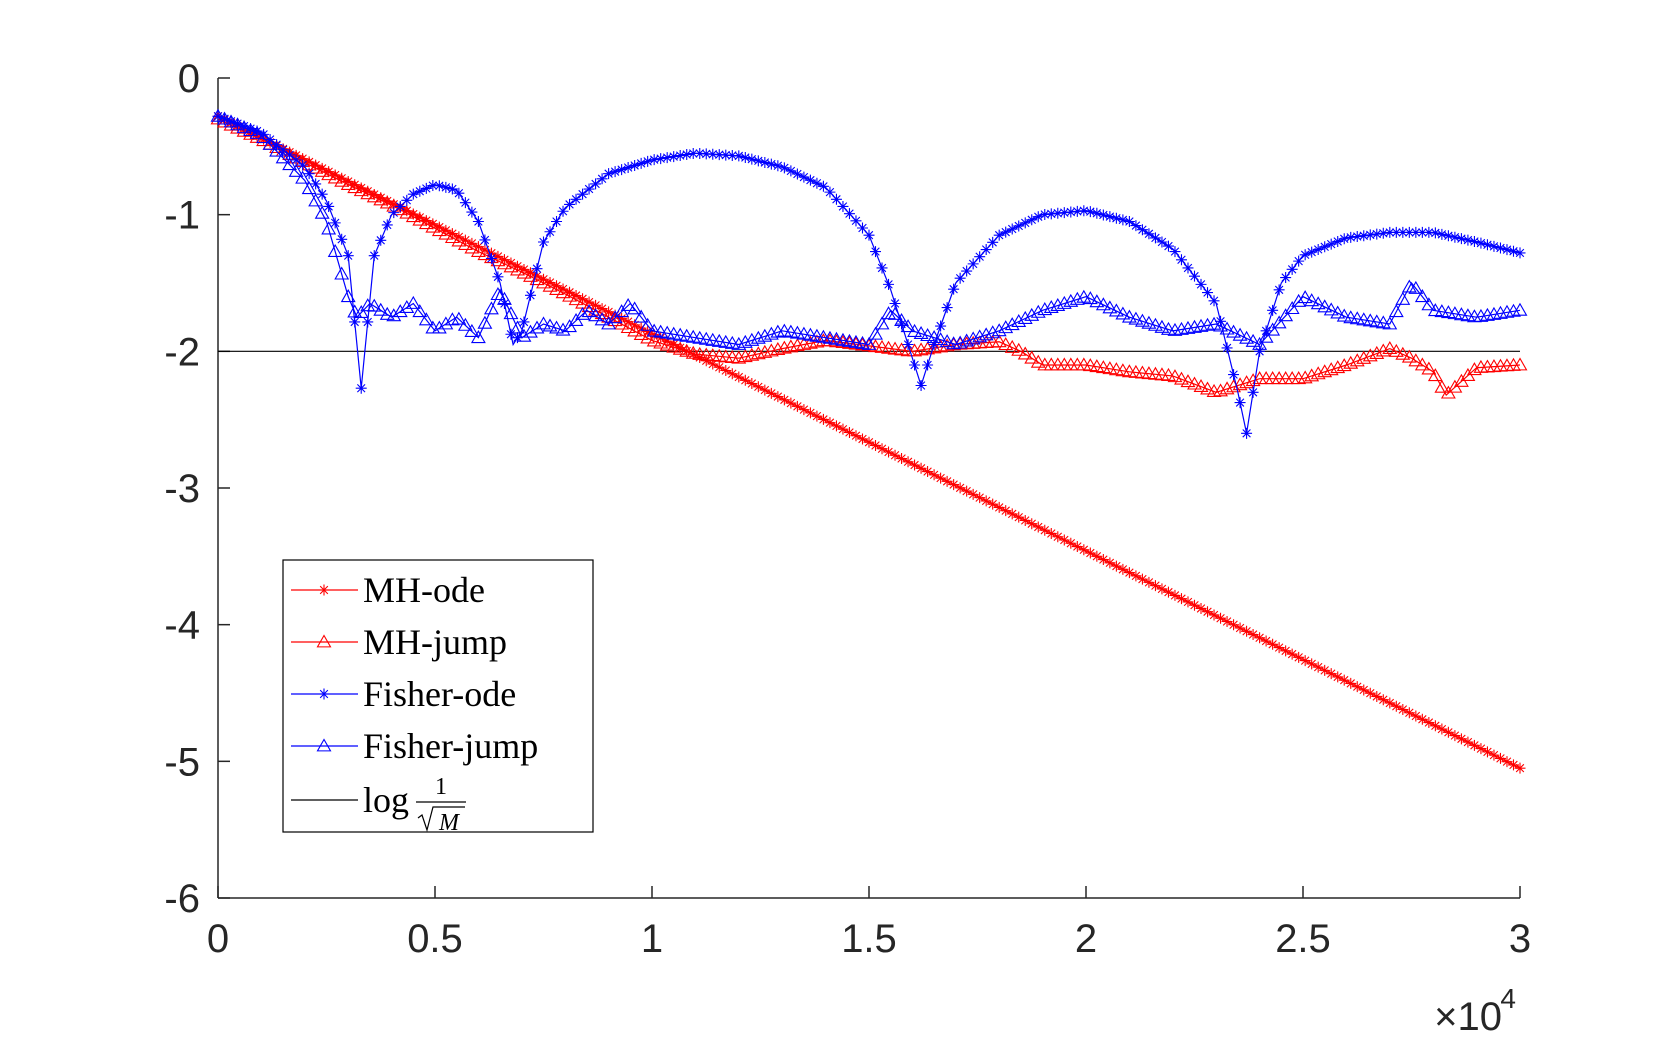 This screenshot has height=1042, width=1667. I want to click on x-tick-label: 2, so click(1086, 939).